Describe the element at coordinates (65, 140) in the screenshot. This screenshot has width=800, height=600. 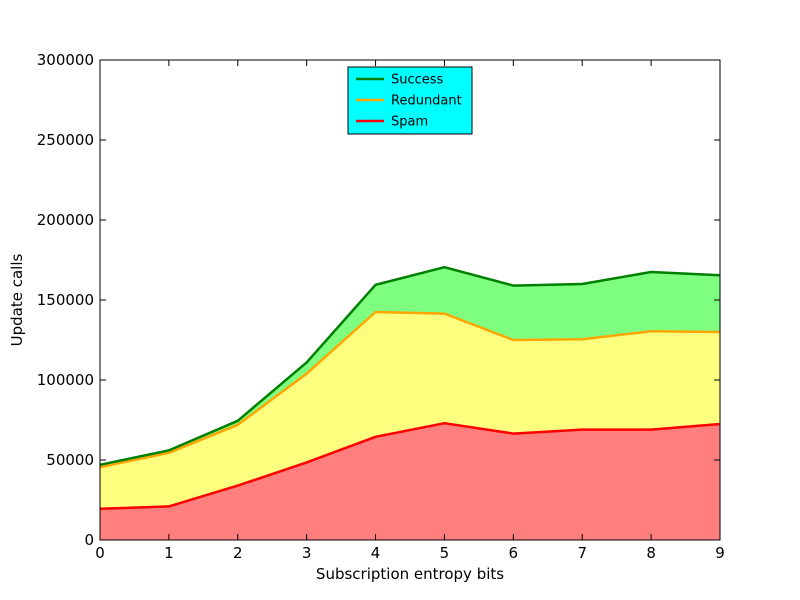
I see `y-tick-label: 250000` at that location.